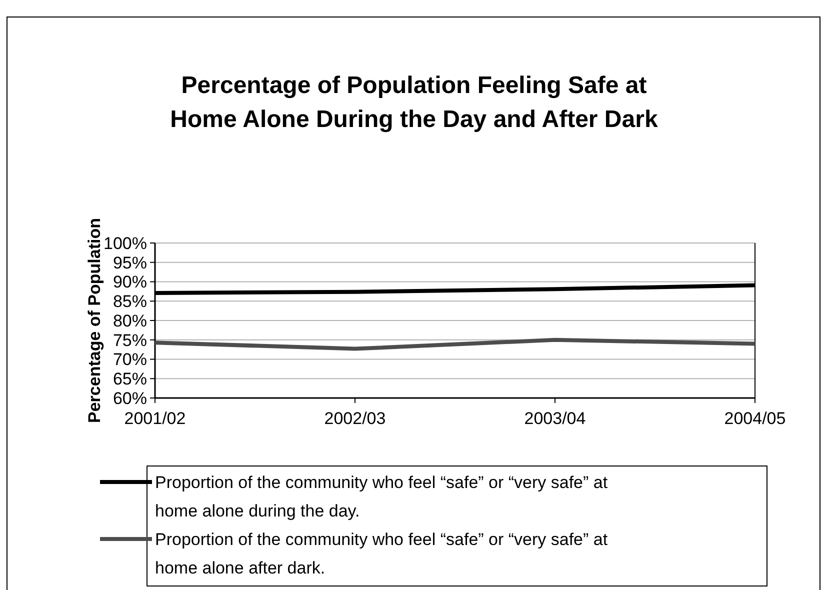 Image resolution: width=828 pixels, height=590 pixels. Describe the element at coordinates (129, 379) in the screenshot. I see `y-tick-label: 65%` at that location.